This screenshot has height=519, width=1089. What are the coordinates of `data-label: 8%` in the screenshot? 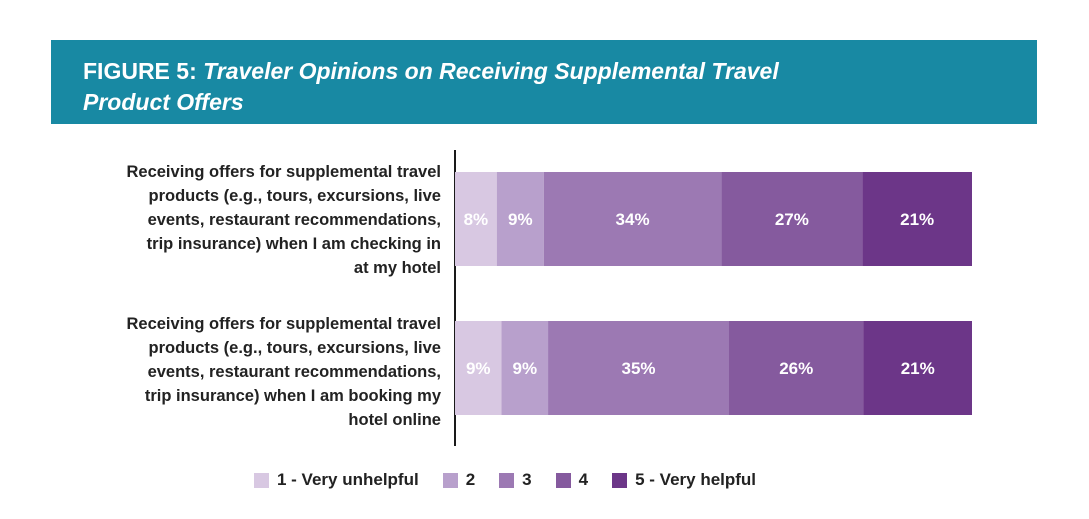 It's located at (476, 219).